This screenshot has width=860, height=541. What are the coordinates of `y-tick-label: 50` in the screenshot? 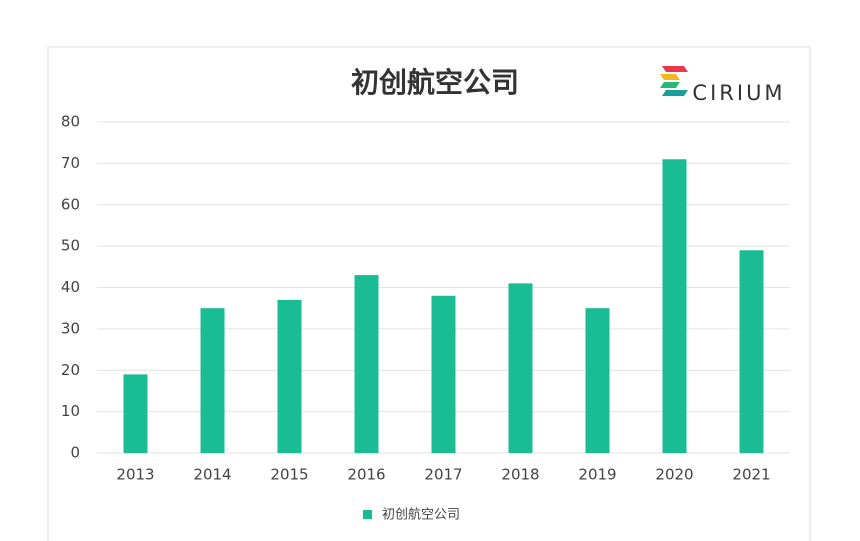 It's located at (70, 246).